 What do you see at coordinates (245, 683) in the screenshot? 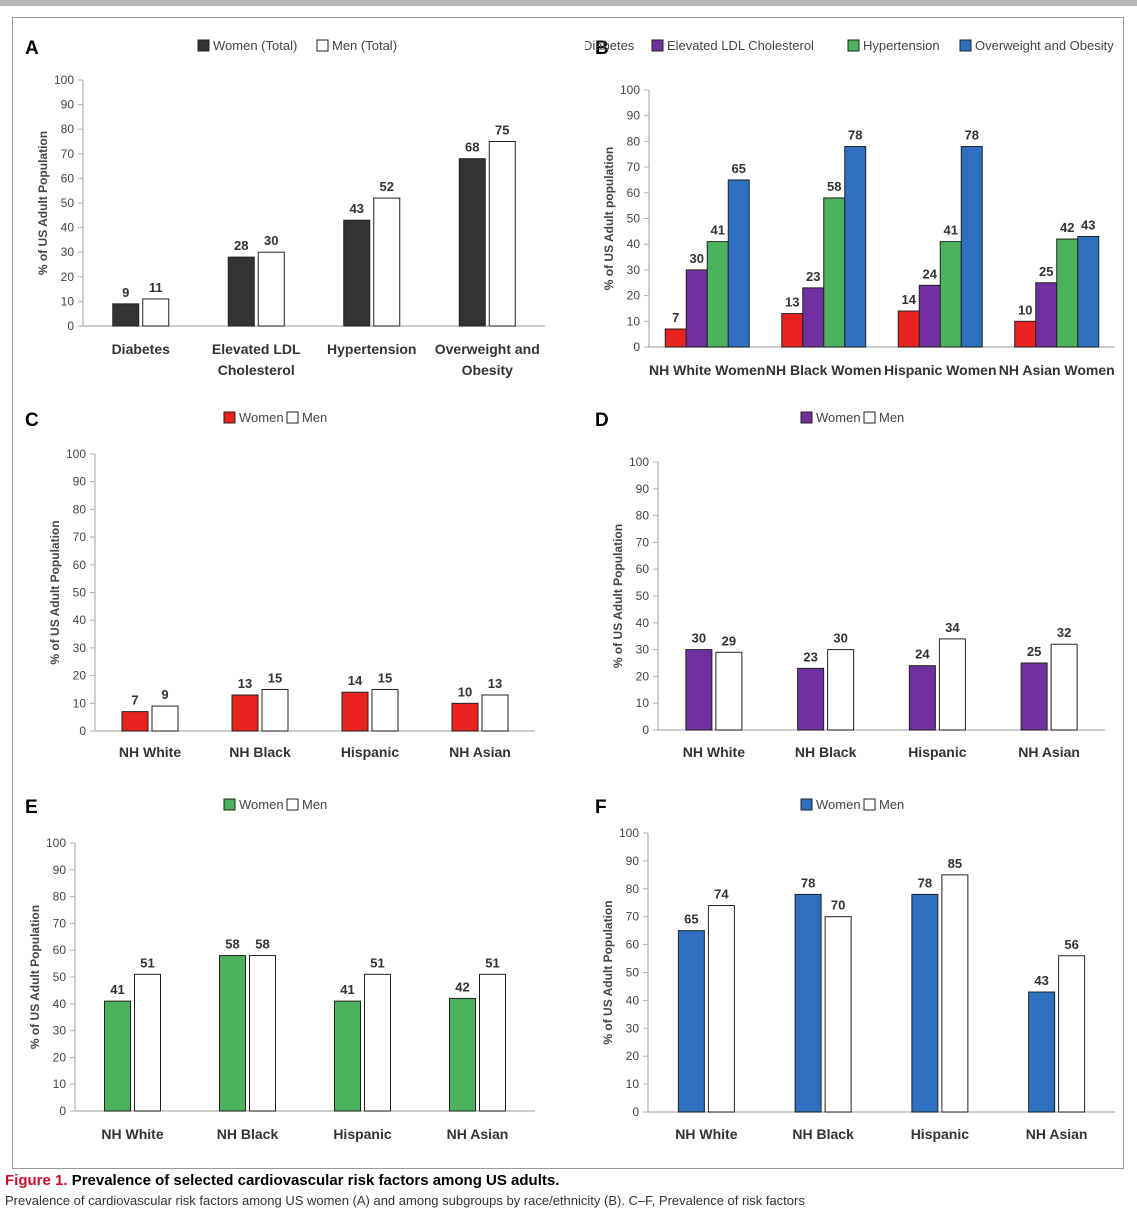
I see `data-label: 13` at bounding box center [245, 683].